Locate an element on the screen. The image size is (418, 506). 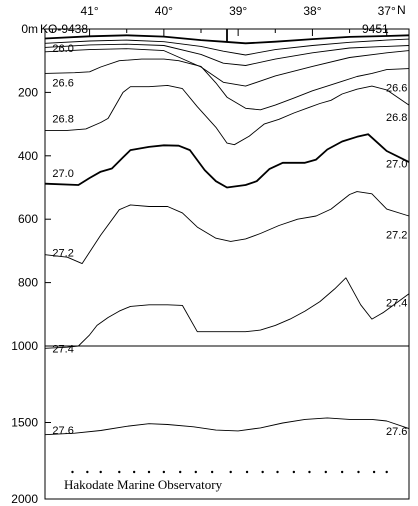
contour-label-right: 27.2 is located at coordinates (396, 235).